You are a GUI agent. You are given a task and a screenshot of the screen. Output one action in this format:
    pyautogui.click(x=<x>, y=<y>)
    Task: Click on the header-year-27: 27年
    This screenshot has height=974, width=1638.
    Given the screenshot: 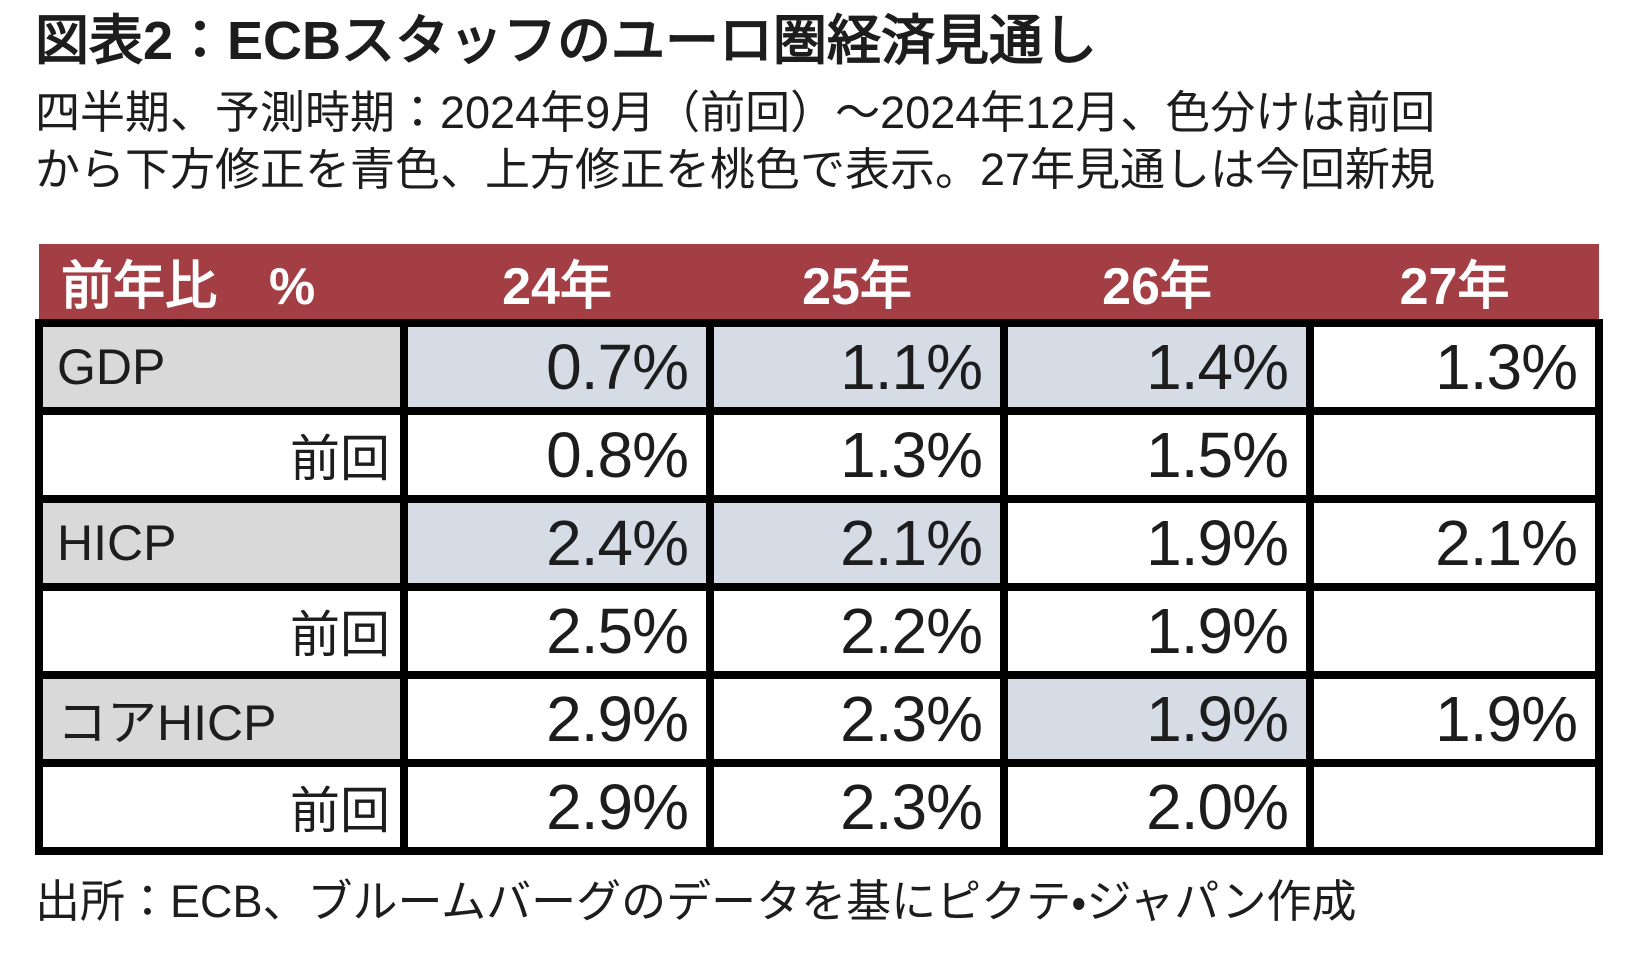 What is the action you would take?
    pyautogui.click(x=1454, y=283)
    